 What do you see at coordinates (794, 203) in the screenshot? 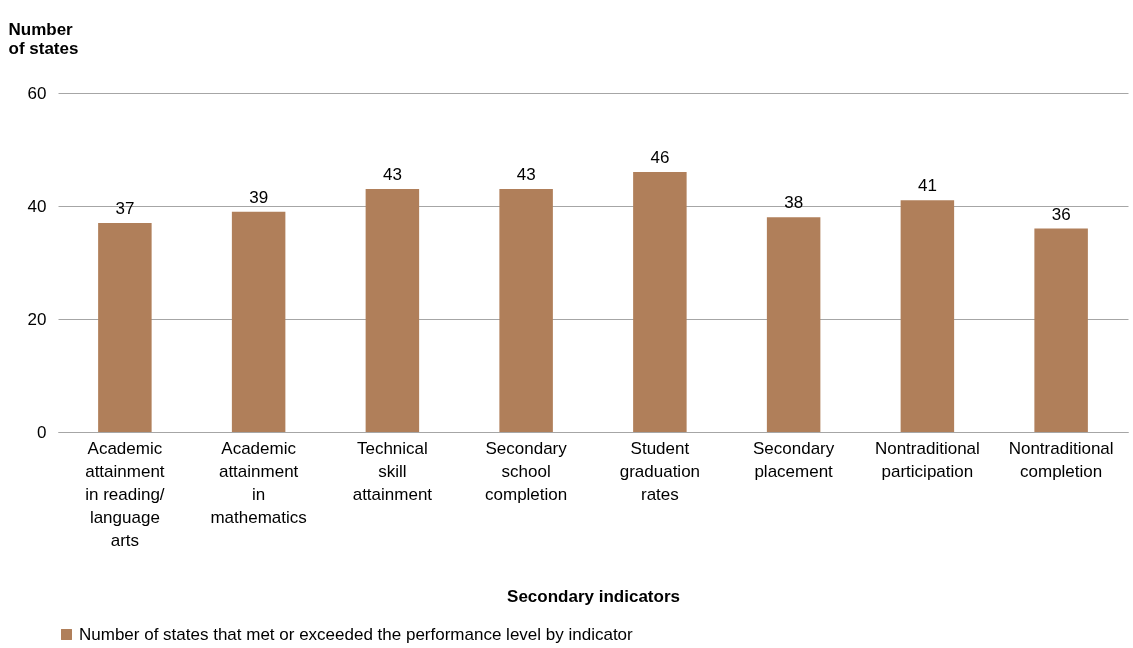
I see `data-label: 38` at bounding box center [794, 203].